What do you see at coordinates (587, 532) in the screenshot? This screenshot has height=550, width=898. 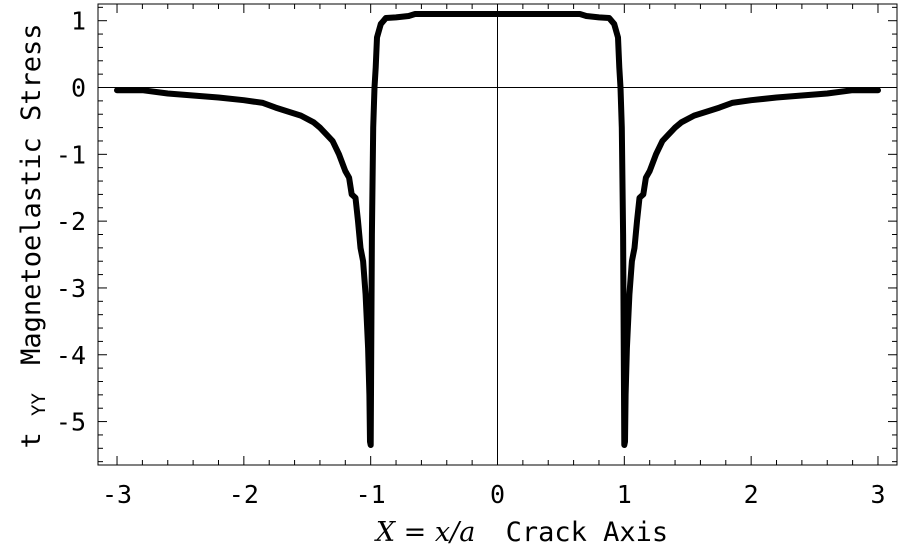 I see `x-axis-text: Crack Axis` at bounding box center [587, 532].